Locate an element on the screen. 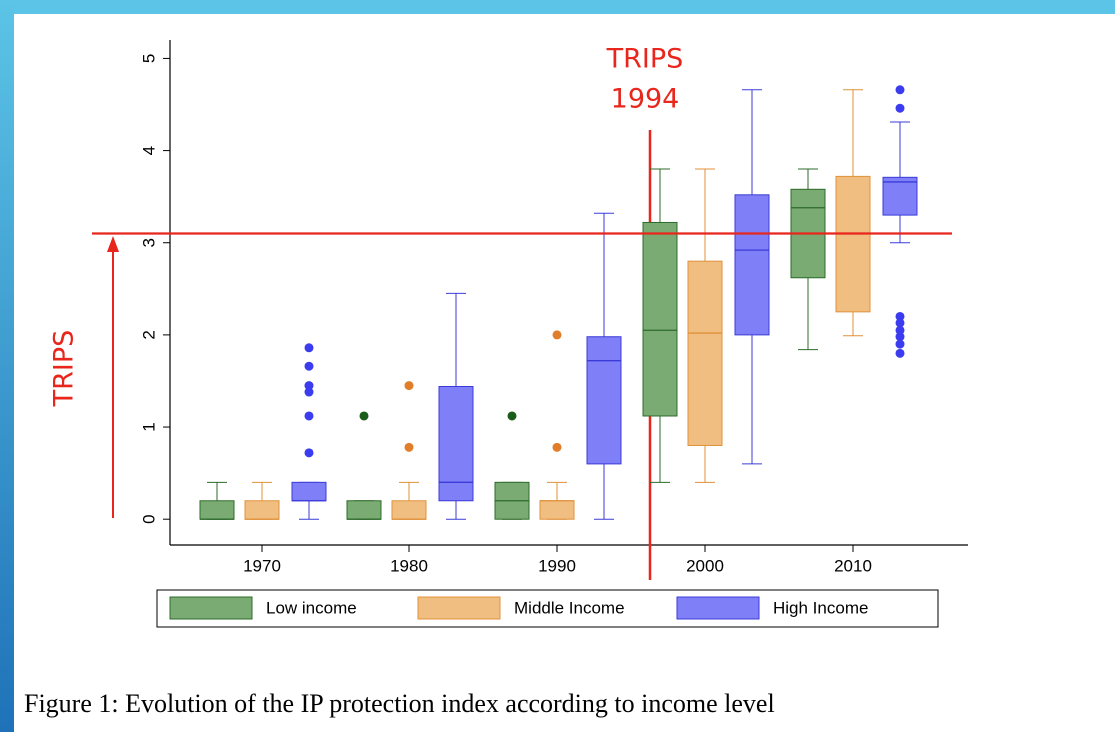 The width and height of the screenshot is (1115, 732). y-tick-label: 3 is located at coordinates (148, 242).